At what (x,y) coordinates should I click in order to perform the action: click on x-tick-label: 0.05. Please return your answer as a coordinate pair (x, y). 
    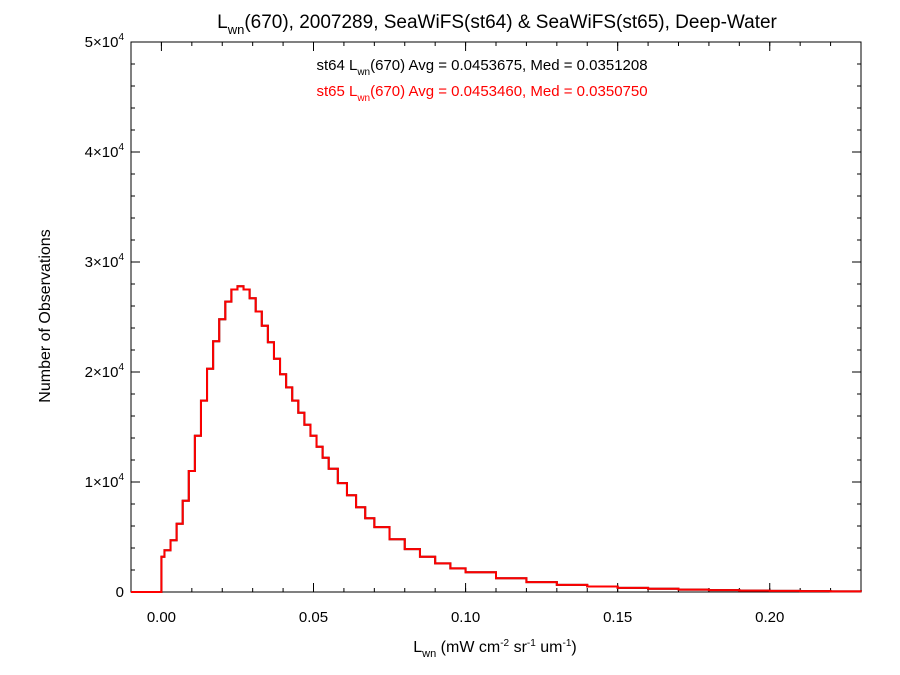
    Looking at the image, I should click on (313, 617).